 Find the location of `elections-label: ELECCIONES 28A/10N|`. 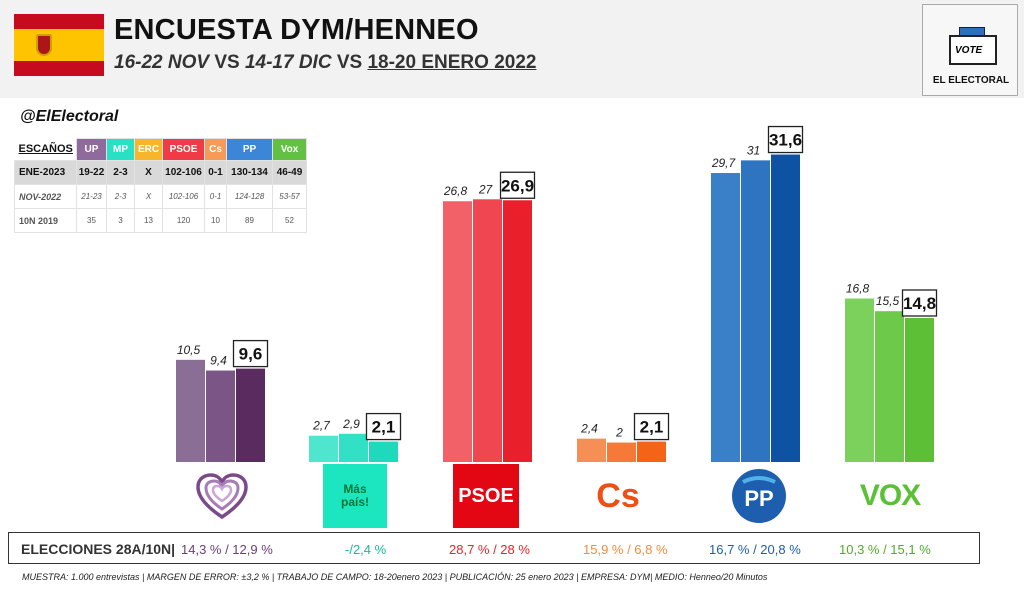

elections-label: ELECCIONES 28A/10N| is located at coordinates (98, 549).